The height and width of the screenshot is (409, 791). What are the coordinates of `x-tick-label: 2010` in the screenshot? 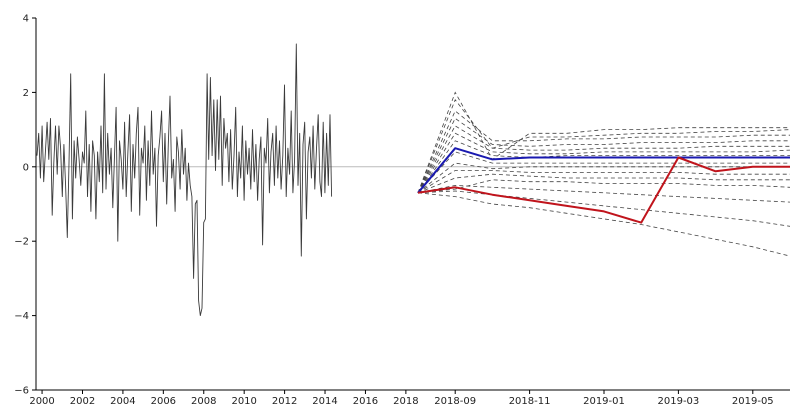 It's located at (243, 400).